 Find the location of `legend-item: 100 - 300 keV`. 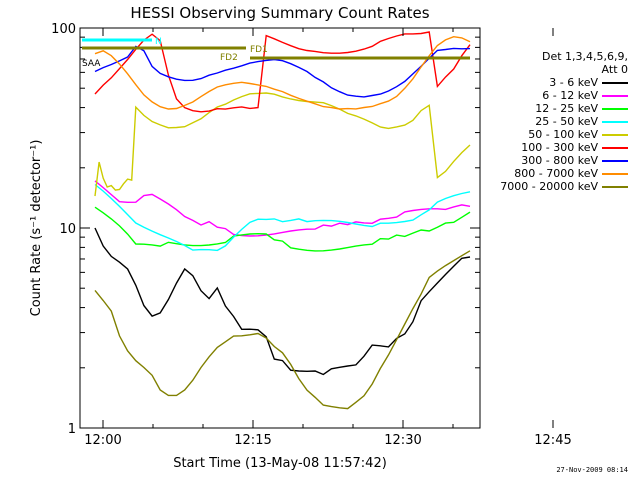

legend-item: 100 - 300 keV is located at coordinates (553, 147).